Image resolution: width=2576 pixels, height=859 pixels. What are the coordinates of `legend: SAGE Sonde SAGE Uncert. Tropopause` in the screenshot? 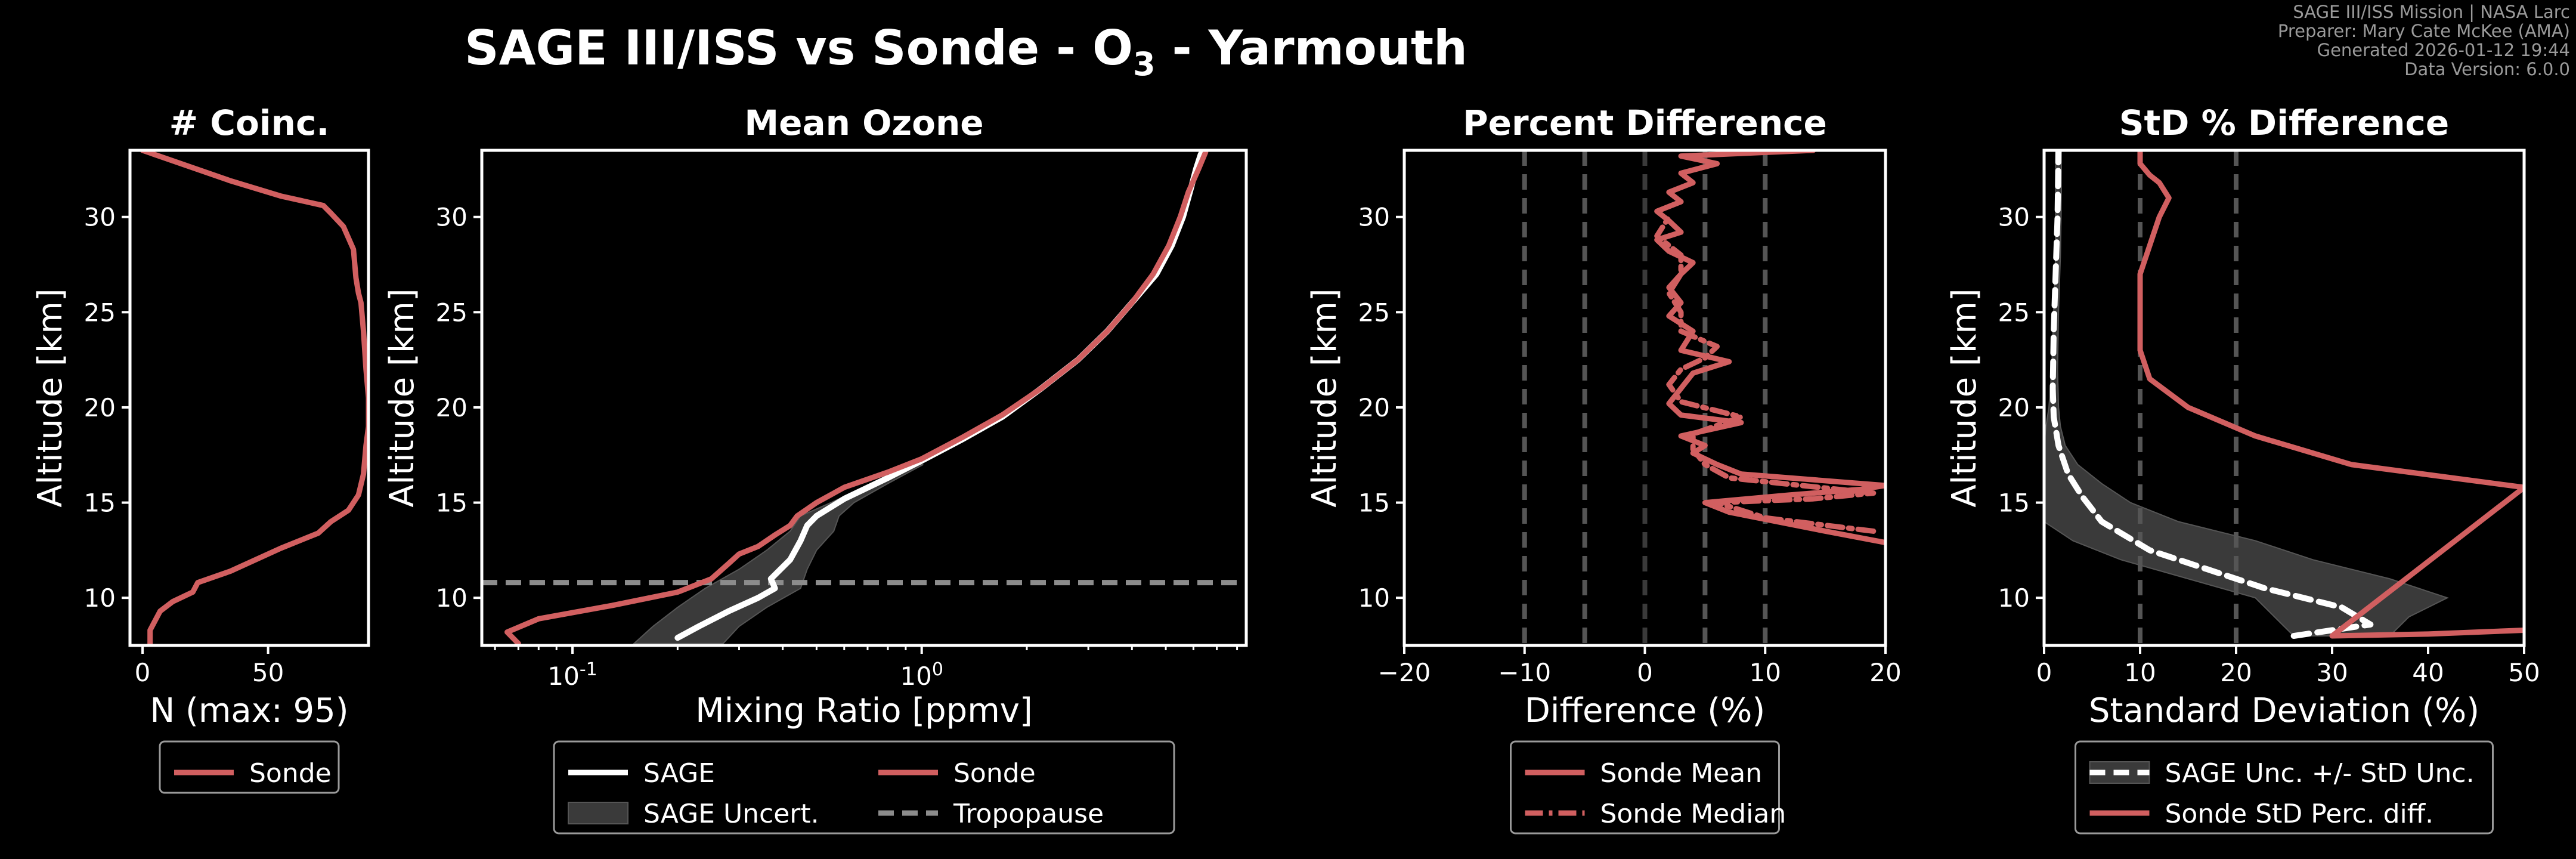 It's located at (864, 787).